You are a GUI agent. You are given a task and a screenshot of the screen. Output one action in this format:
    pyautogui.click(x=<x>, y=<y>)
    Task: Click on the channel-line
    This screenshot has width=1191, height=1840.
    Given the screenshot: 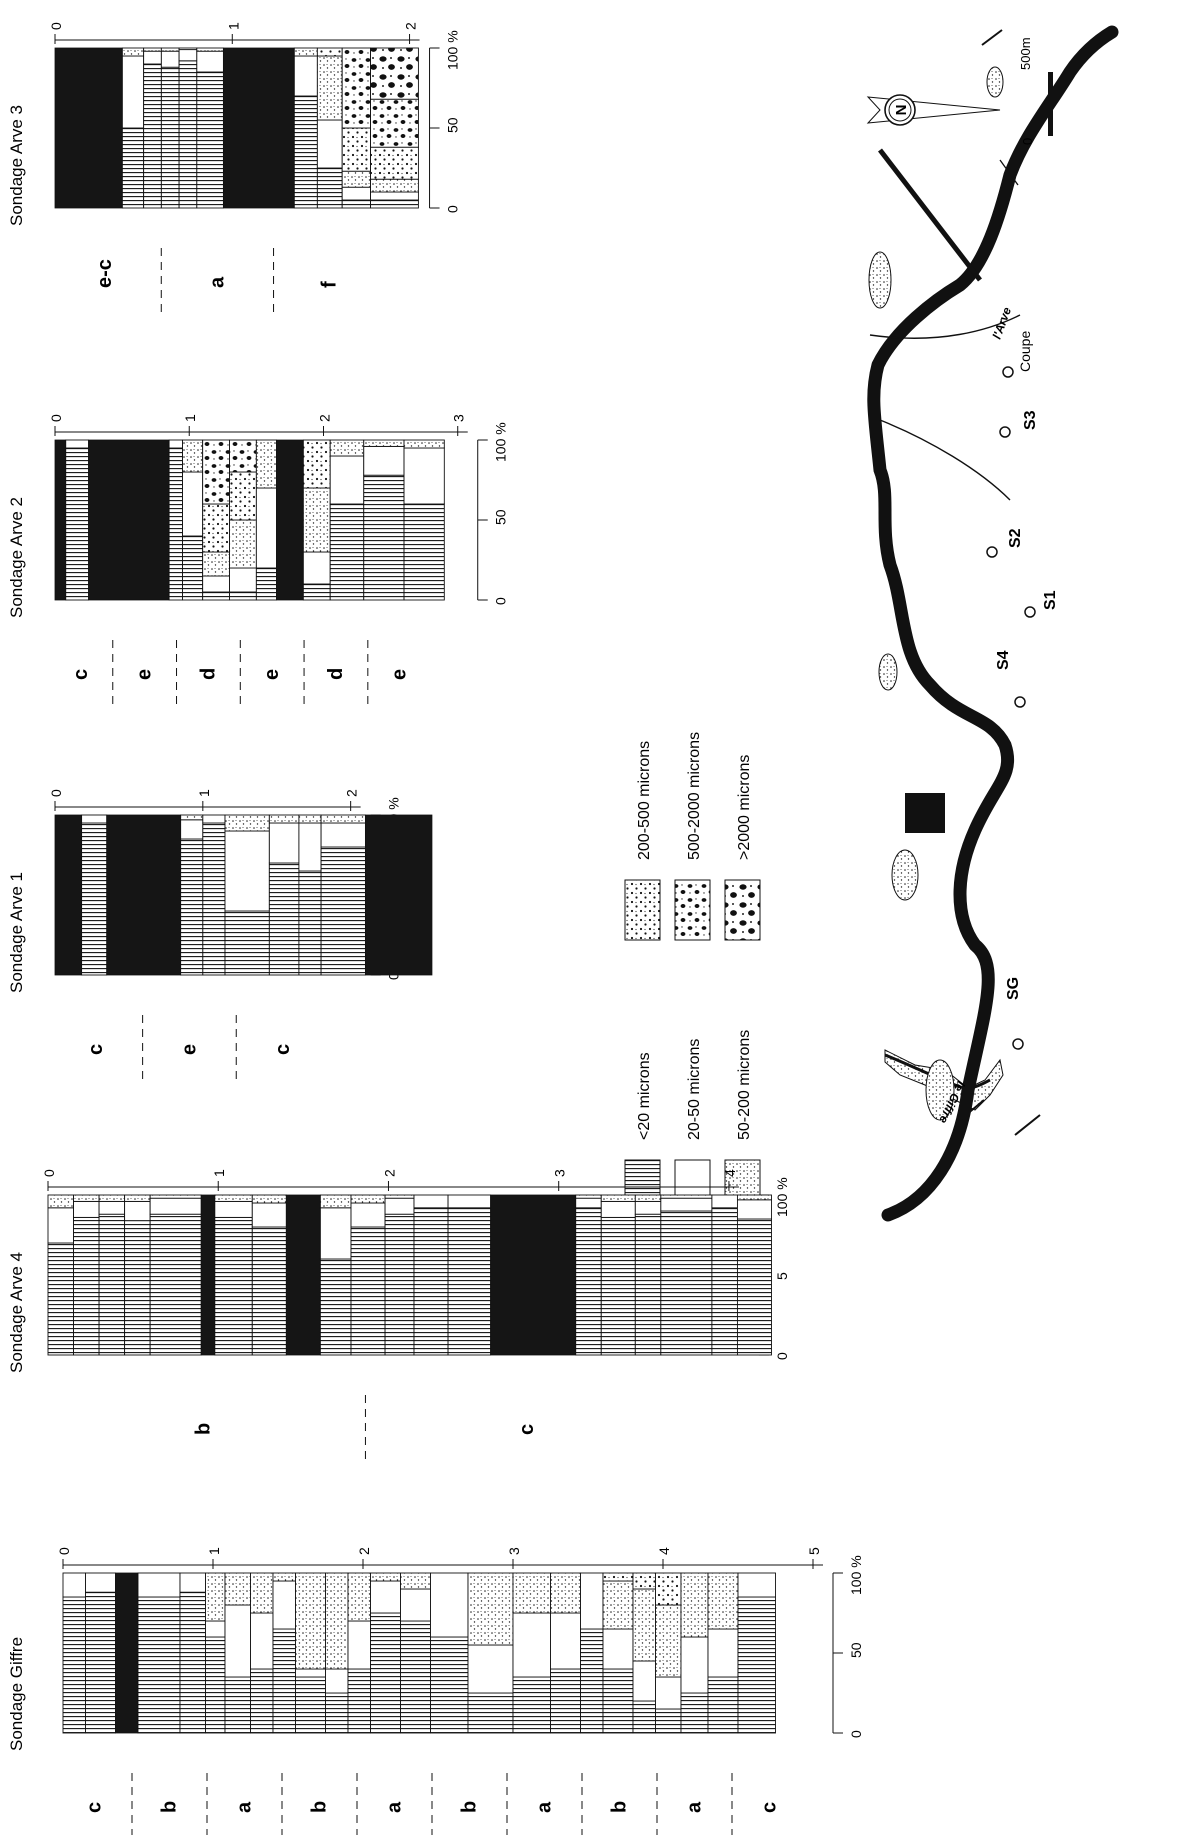 What is the action you would take?
    pyautogui.click(x=930, y=215)
    